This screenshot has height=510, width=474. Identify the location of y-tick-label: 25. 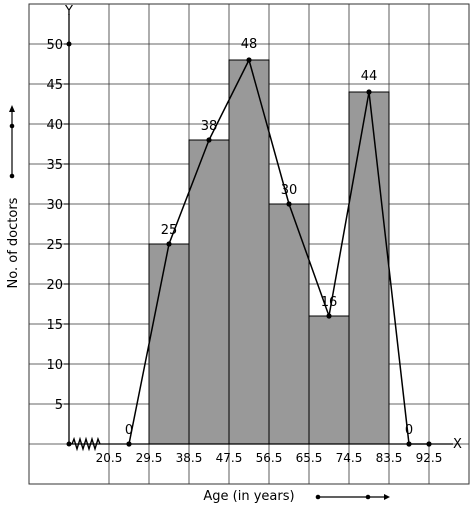
(54, 245).